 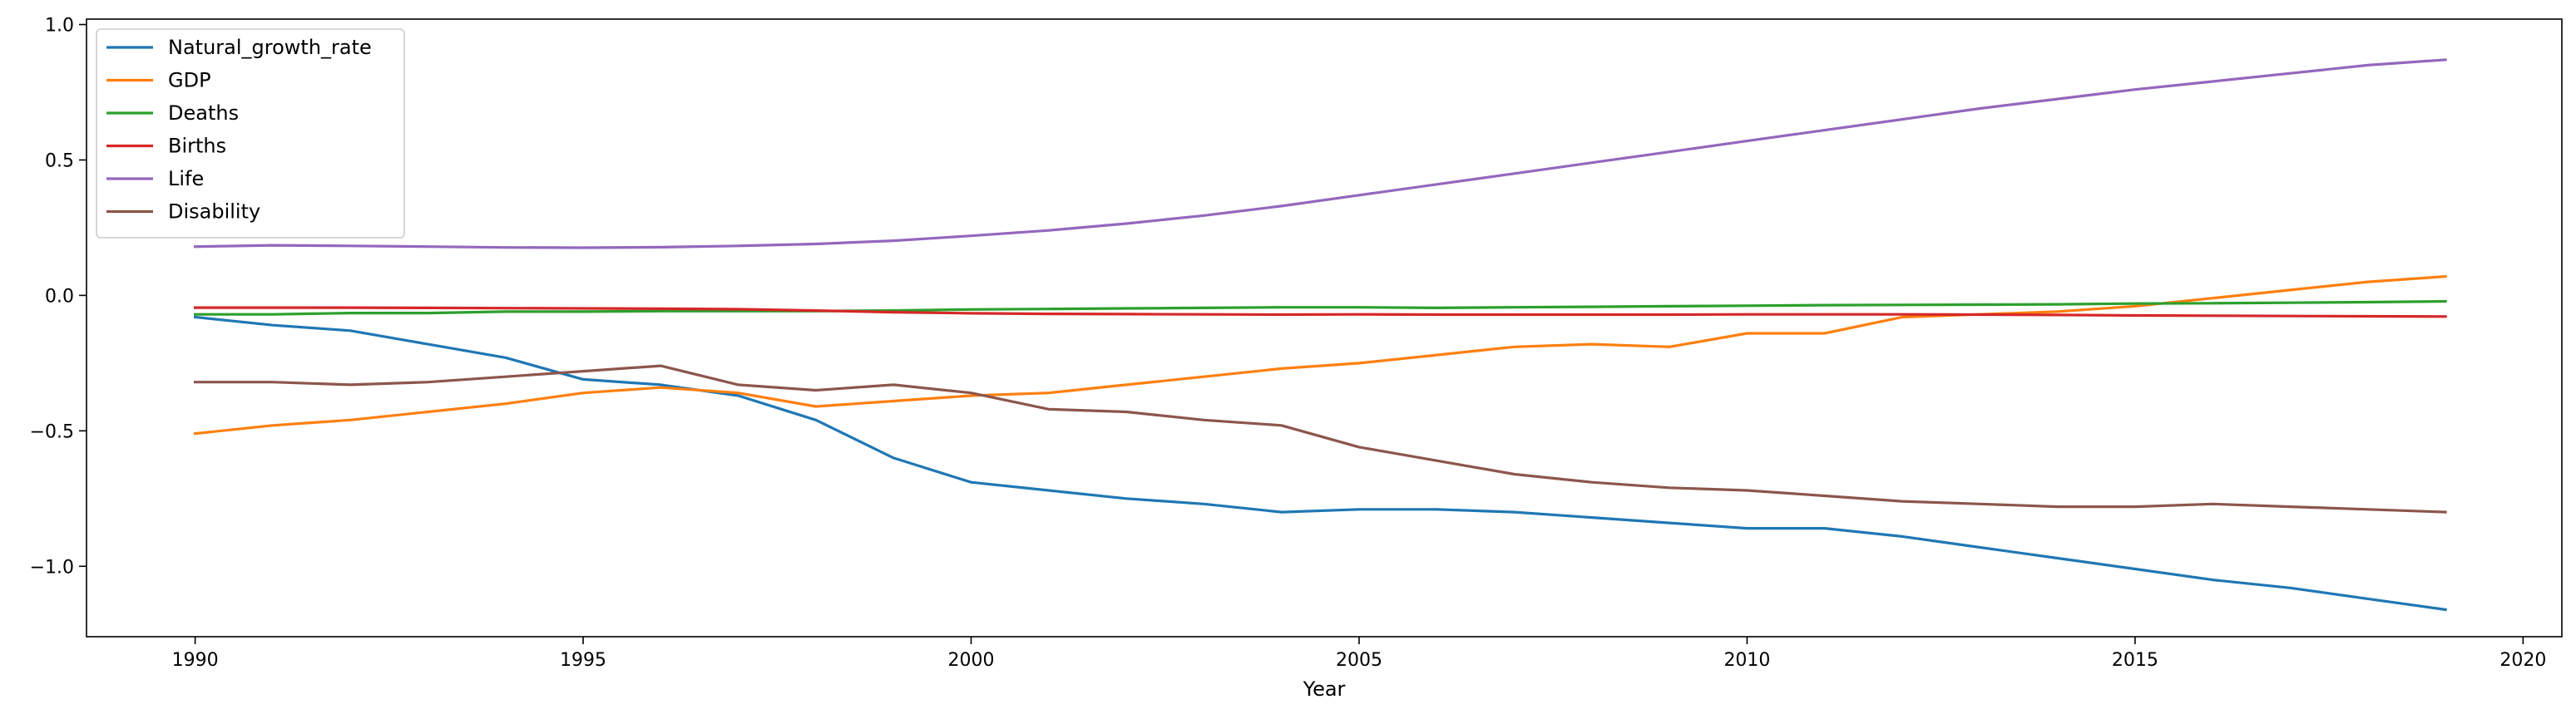 I want to click on x-tick-label: 2010, so click(x=1746, y=660).